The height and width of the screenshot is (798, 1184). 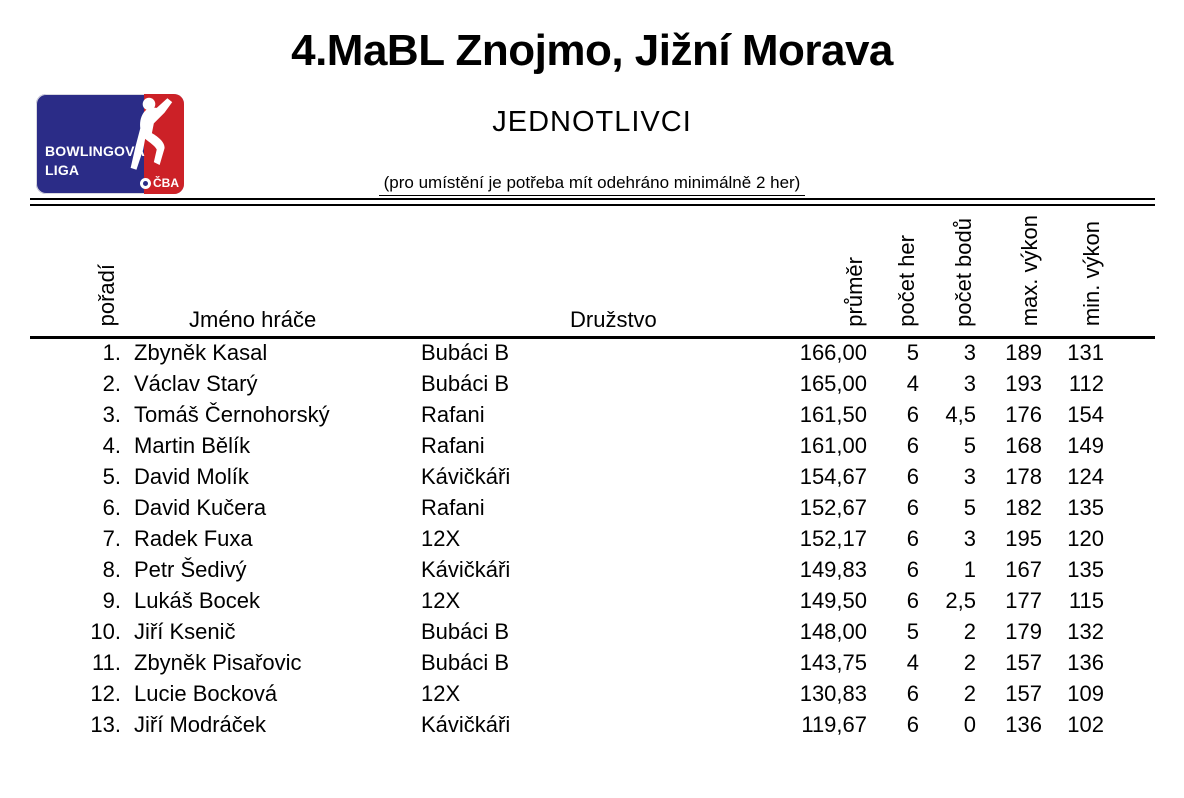 What do you see at coordinates (592, 122) in the screenshot?
I see `section-subtitle: JEDNOTLIVCI` at bounding box center [592, 122].